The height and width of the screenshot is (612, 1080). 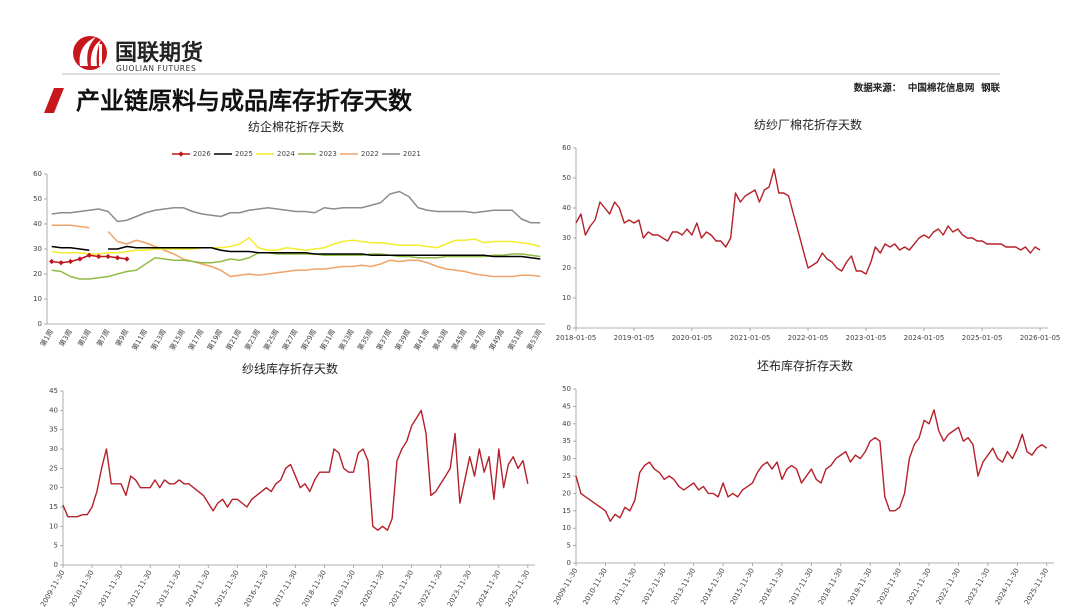 I want to click on legend-label: 2022, so click(x=370, y=154).